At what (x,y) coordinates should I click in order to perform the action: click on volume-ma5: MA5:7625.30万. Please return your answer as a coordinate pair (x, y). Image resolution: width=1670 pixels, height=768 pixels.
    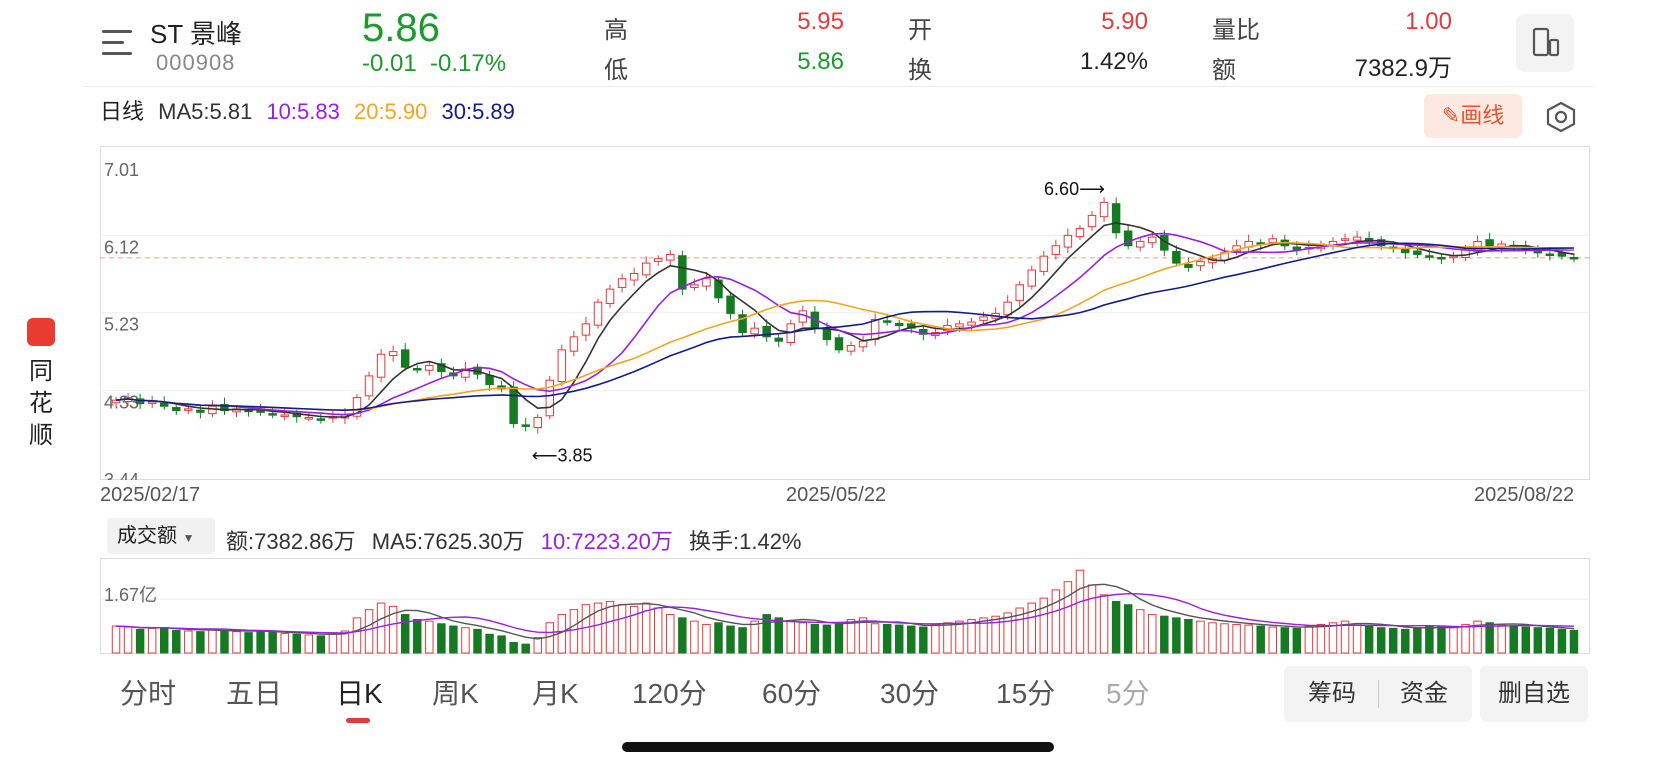
    Looking at the image, I should click on (448, 541).